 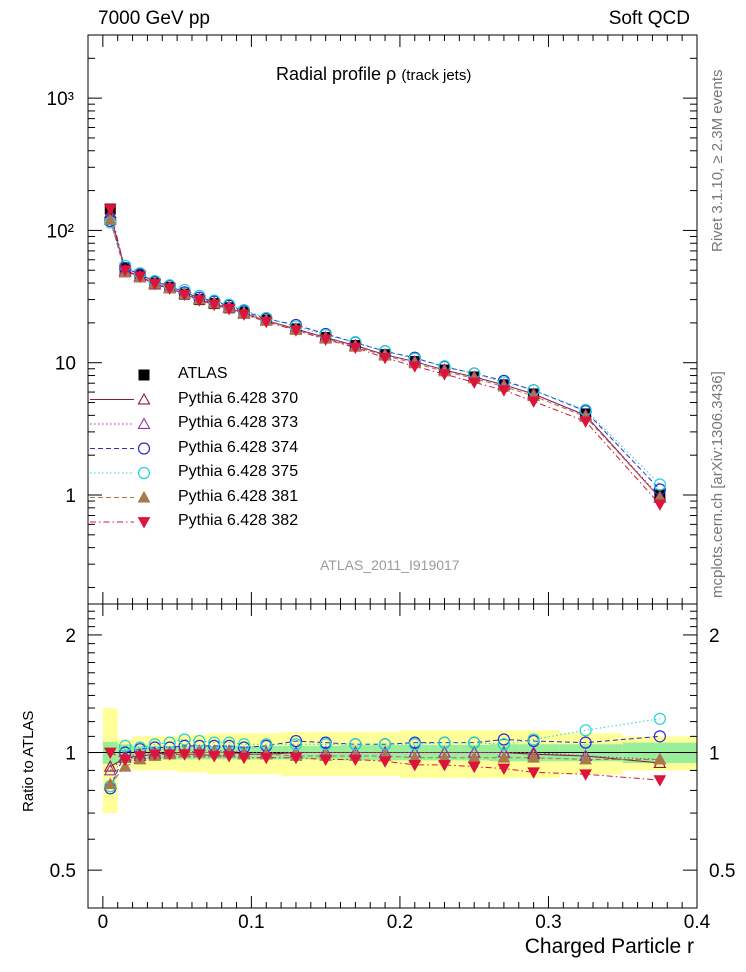 I want to click on legend-label: Pythia 6.428 370, so click(x=238, y=398).